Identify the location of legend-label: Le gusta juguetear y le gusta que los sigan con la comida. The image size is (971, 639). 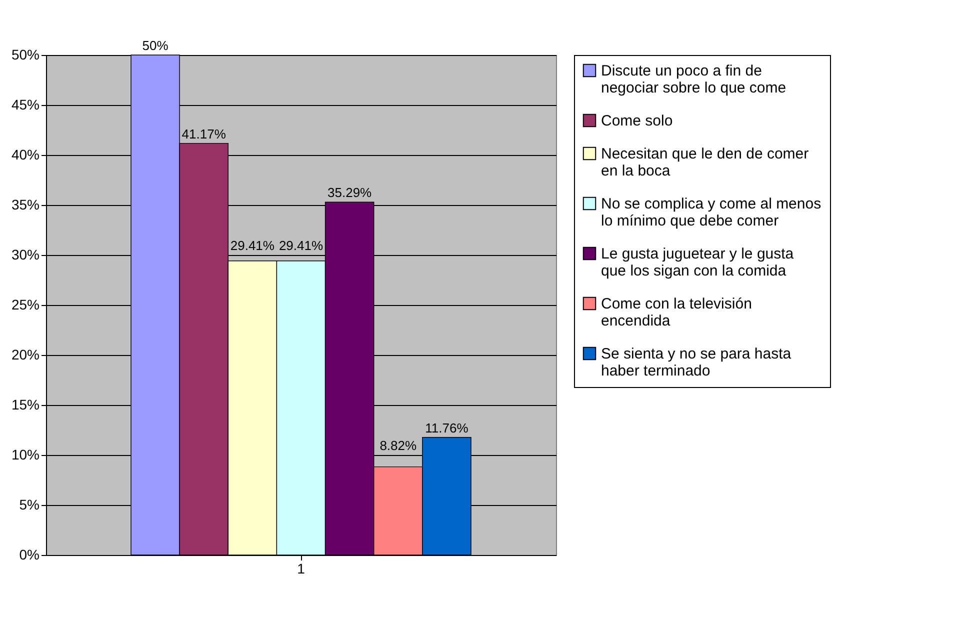
(697, 263).